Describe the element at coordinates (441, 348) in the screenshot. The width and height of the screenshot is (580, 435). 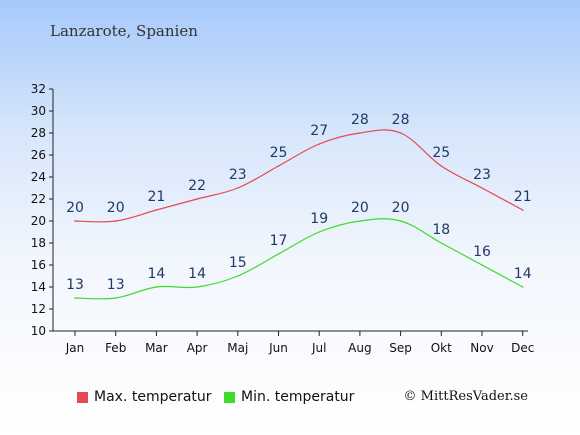
I see `x-tick-label: Okt` at that location.